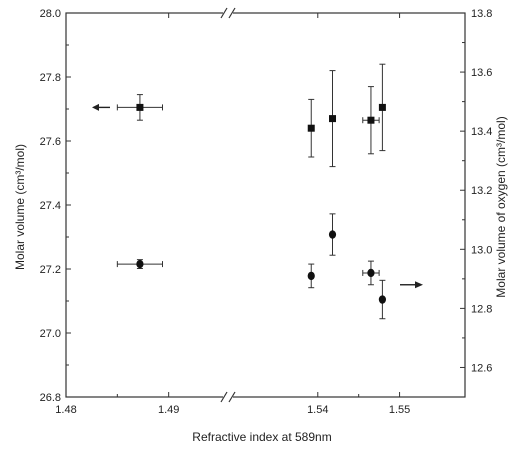 This screenshot has height=463, width=532. I want to click on x-axis-break-top-gap, so click(228, 13).